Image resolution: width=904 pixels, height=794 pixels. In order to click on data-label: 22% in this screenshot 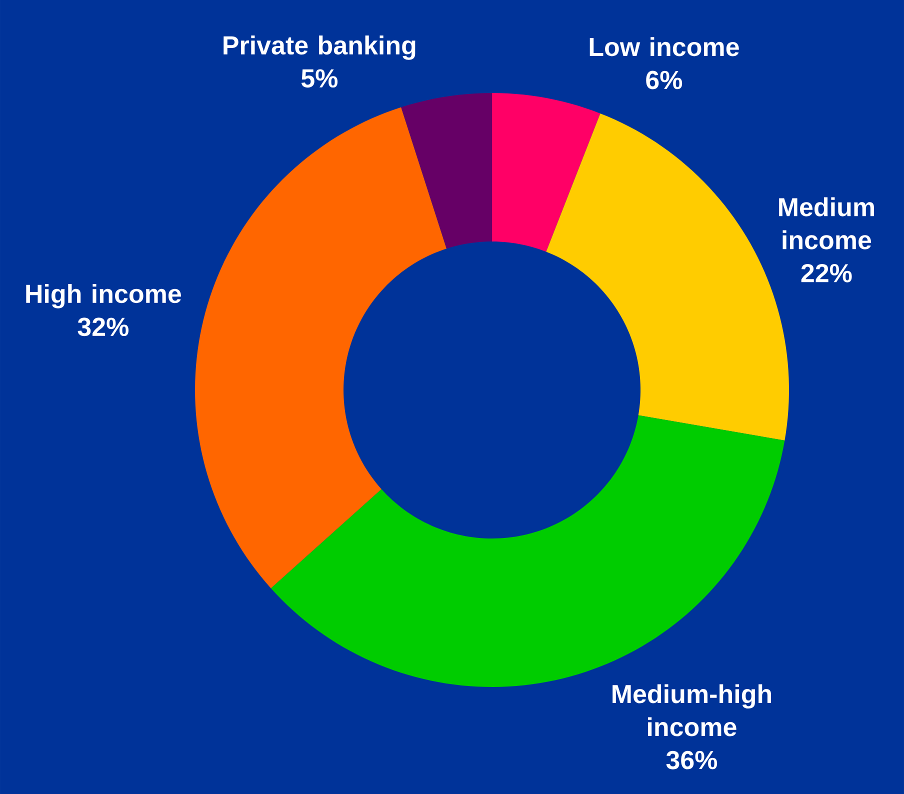, I will do `click(826, 273)`.